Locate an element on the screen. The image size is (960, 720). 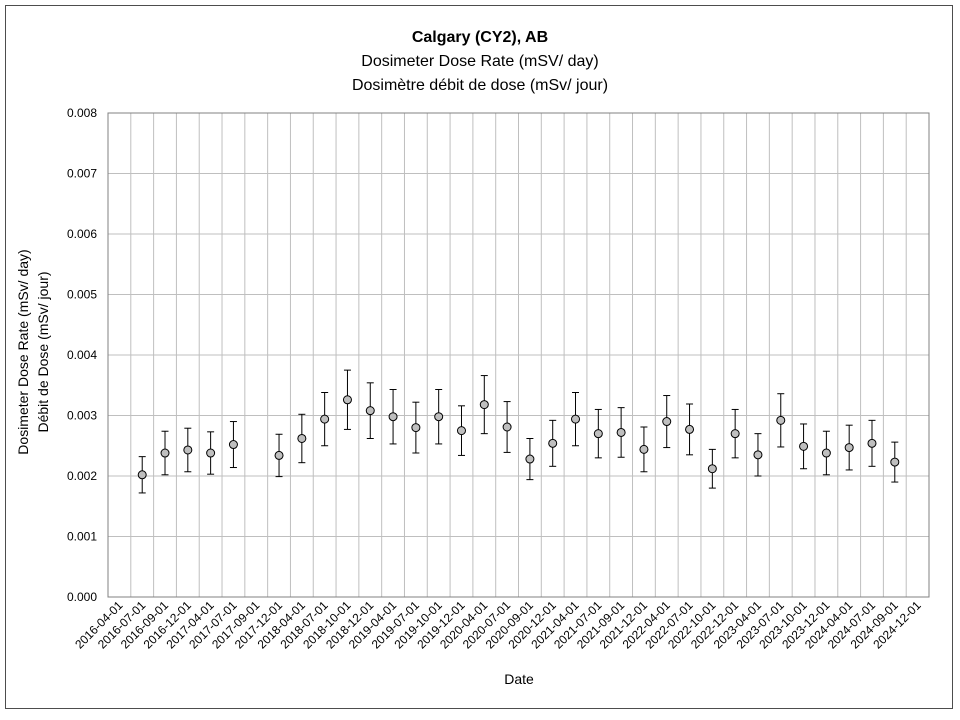
y-tick-label: 0.007 is located at coordinates (82, 174).